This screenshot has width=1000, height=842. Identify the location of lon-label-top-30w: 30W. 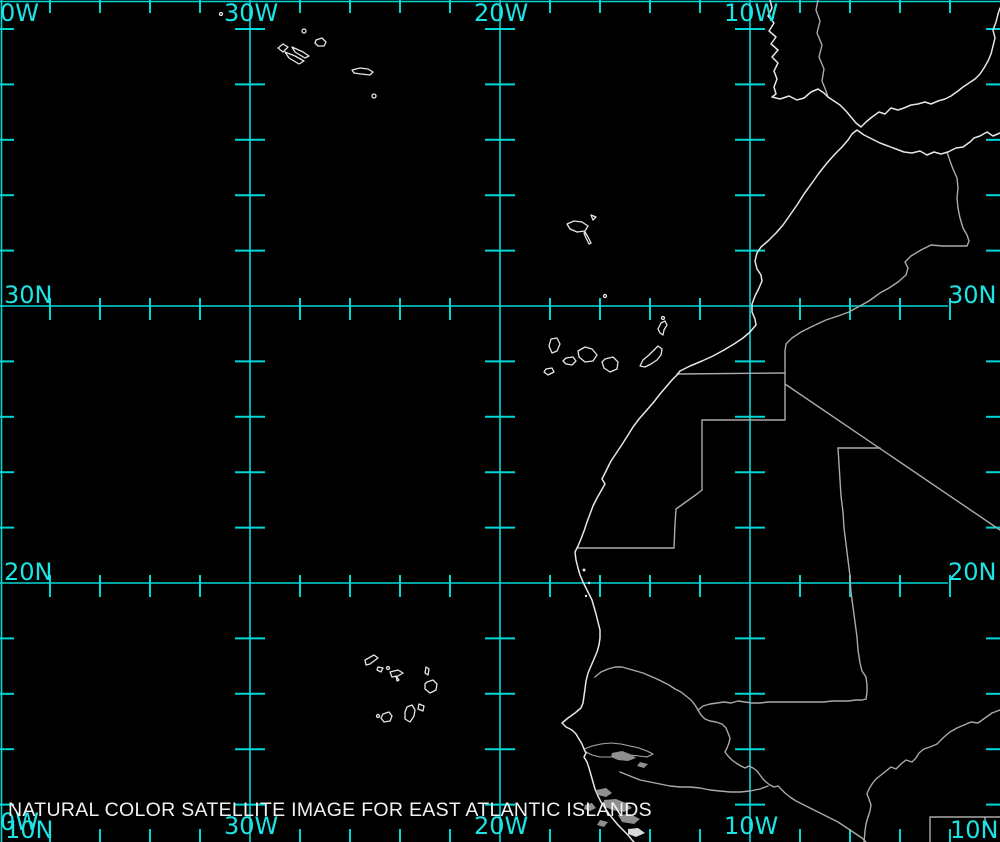
(251, 13).